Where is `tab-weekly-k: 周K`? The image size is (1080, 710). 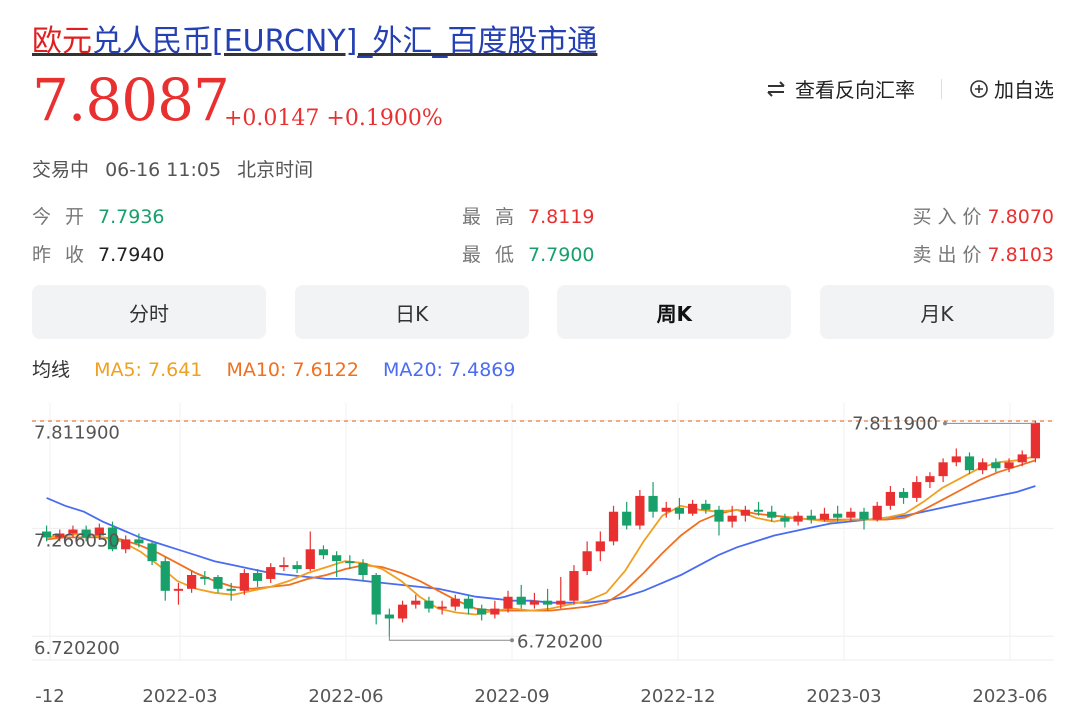
tab-weekly-k: 周K is located at coordinates (674, 312).